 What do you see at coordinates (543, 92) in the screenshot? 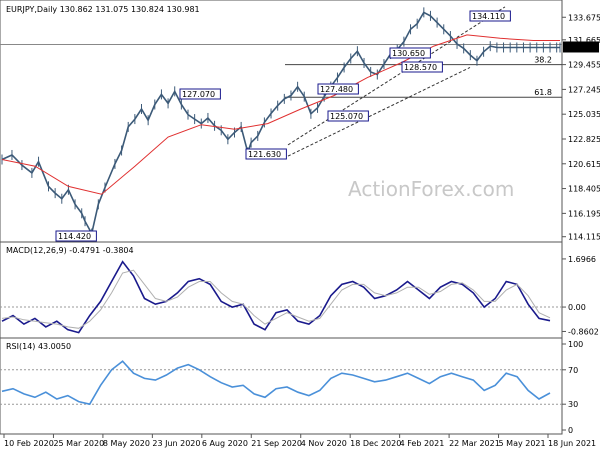
I see `fib-label: 61.8` at bounding box center [543, 92].